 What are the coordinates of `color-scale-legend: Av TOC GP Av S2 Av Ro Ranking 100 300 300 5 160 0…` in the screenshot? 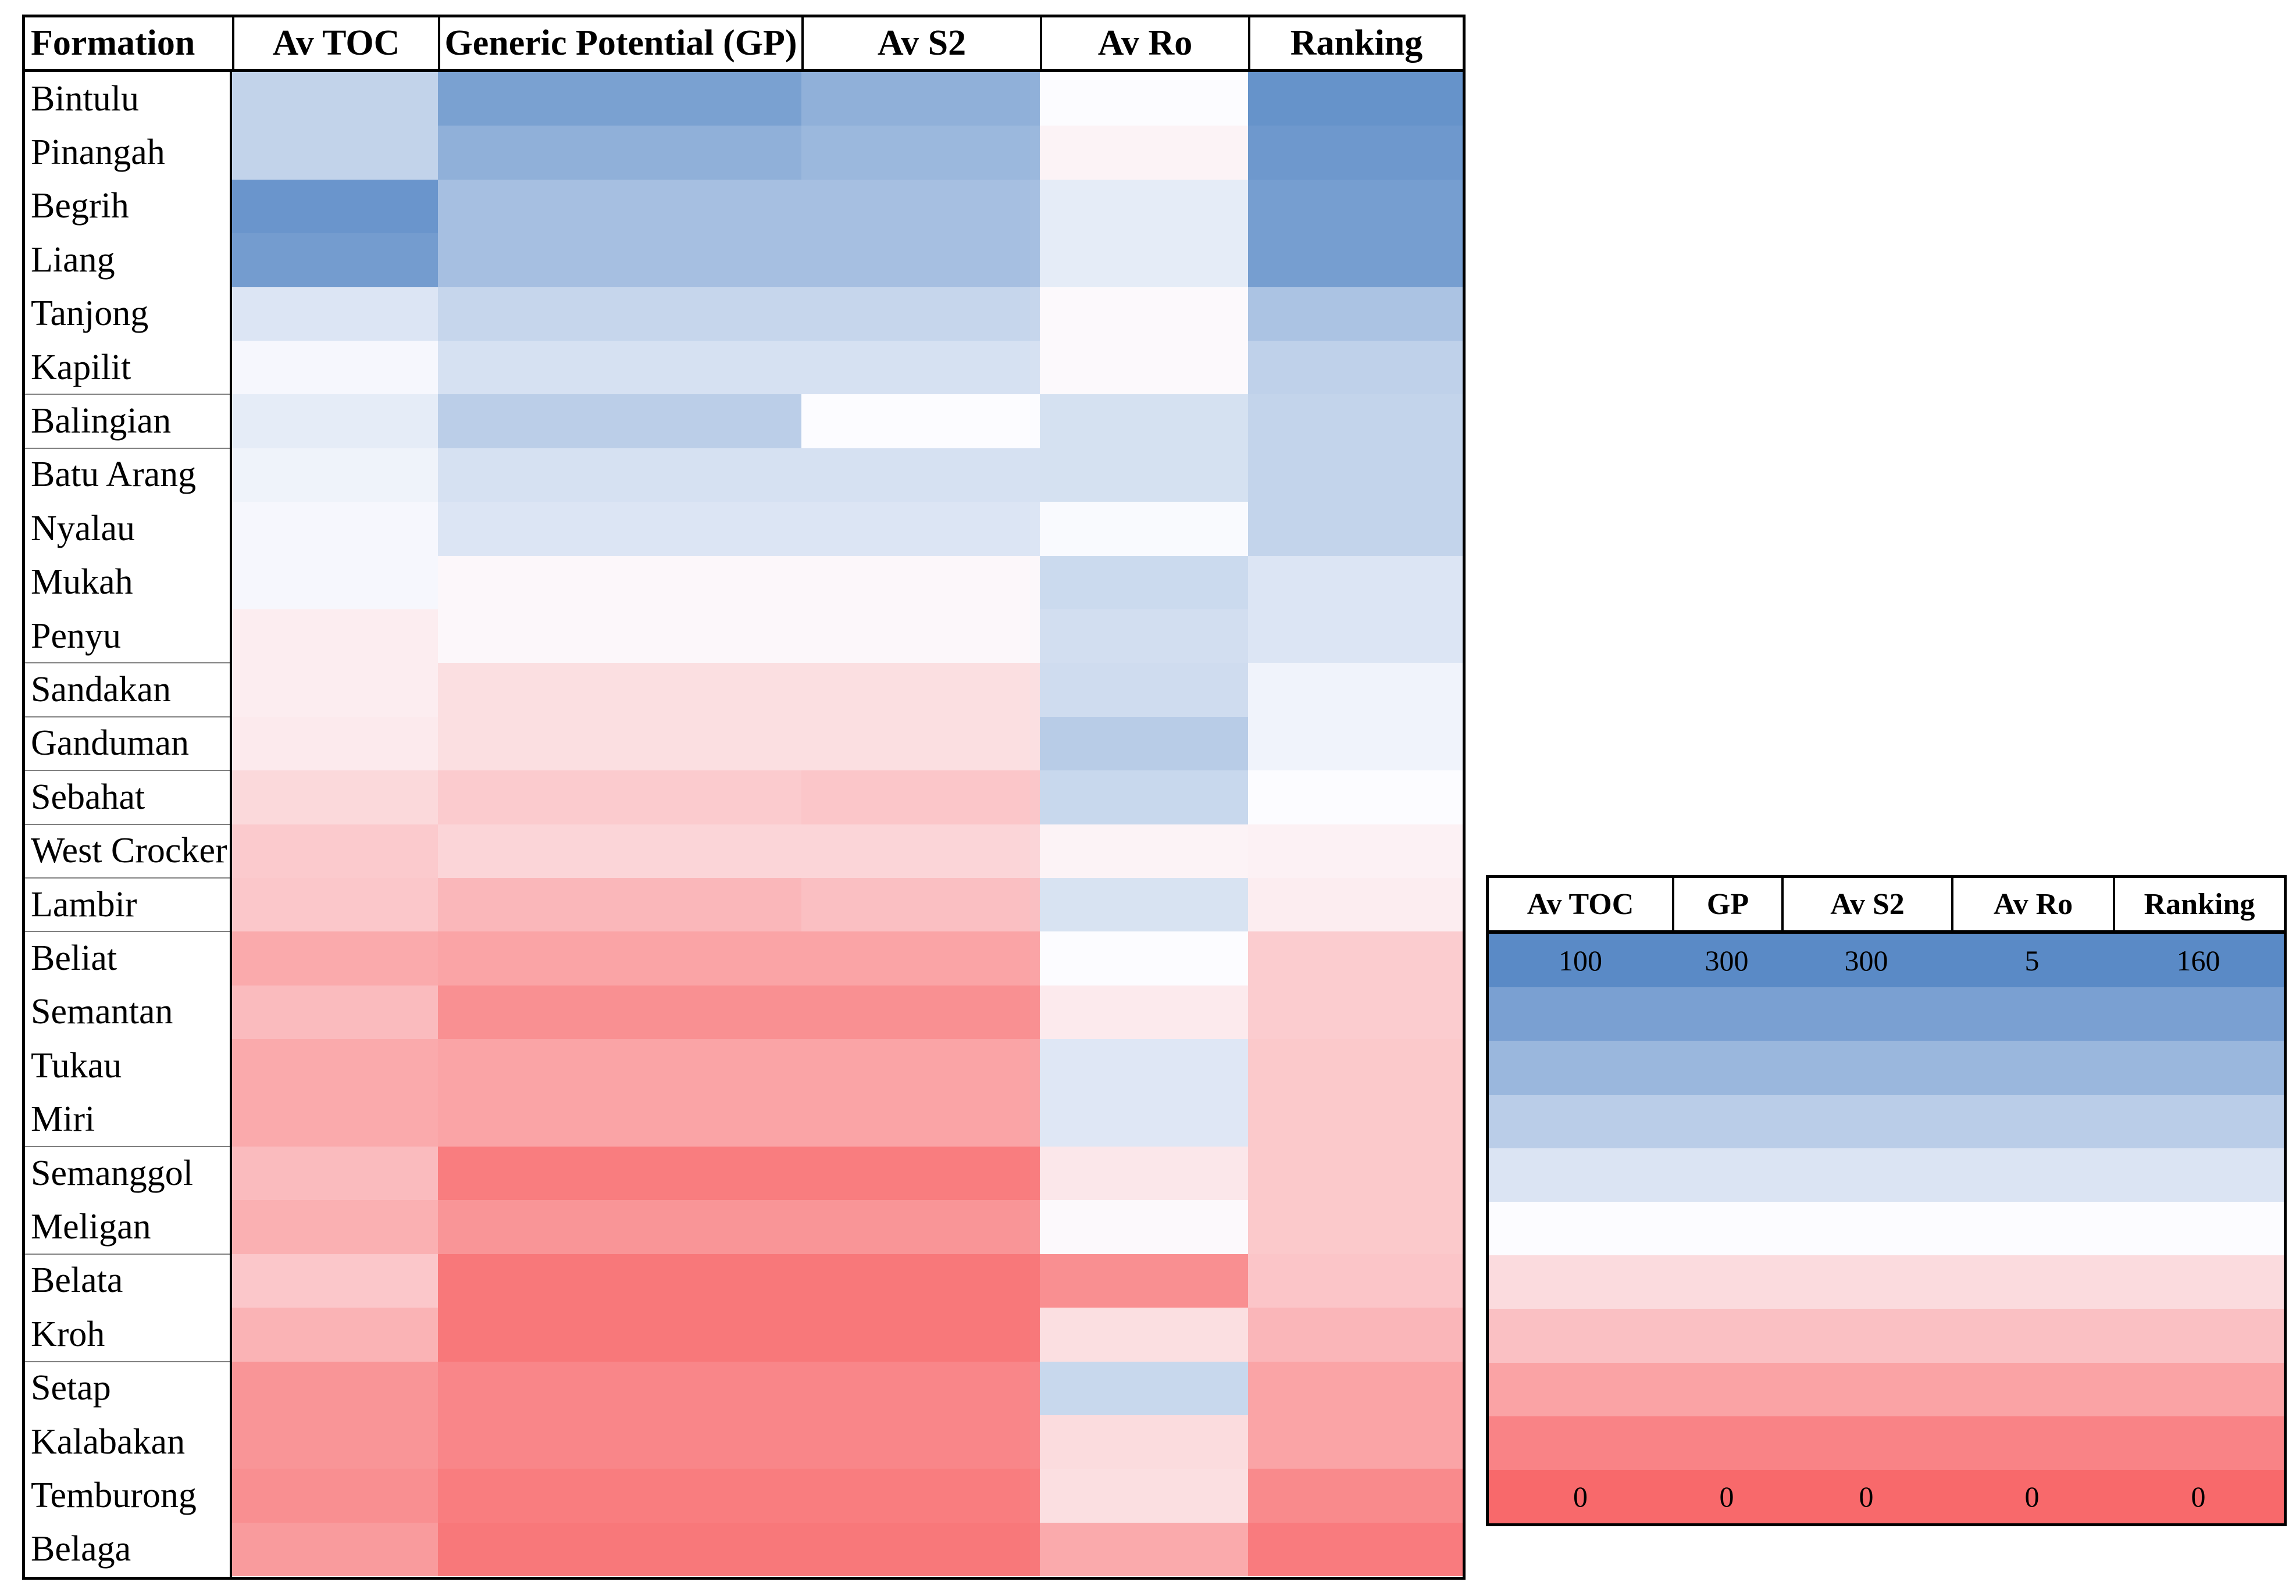 It's located at (1886, 1201).